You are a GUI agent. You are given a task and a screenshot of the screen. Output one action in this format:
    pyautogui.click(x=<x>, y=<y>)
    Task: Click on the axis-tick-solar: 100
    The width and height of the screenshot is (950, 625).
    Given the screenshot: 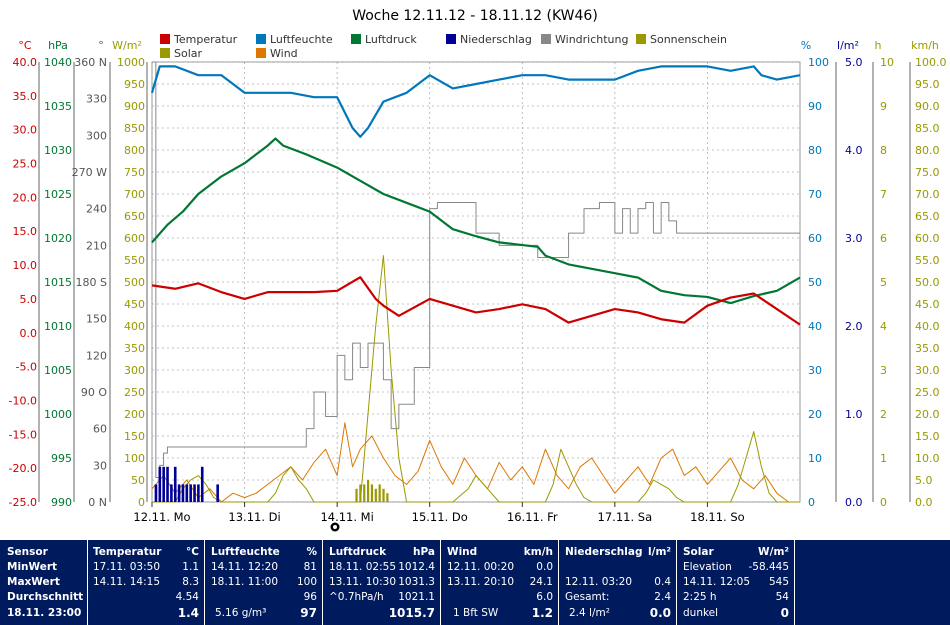 What is the action you would take?
    pyautogui.click(x=134, y=458)
    